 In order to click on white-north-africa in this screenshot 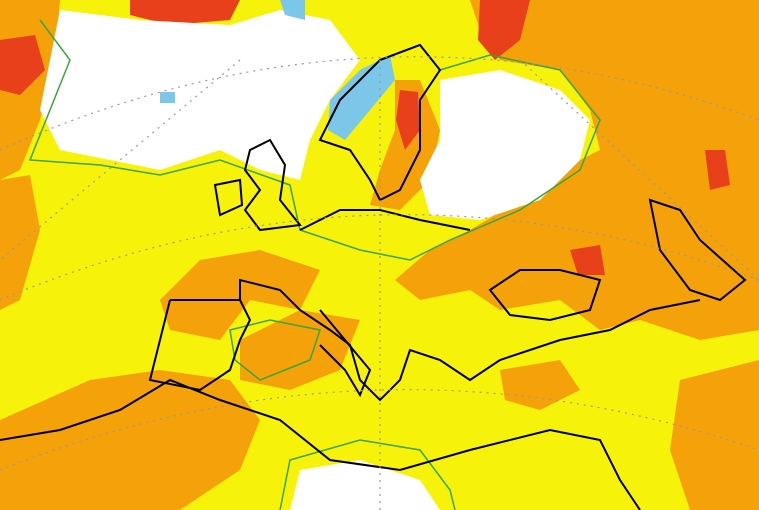, I will do `click(365, 485)`.